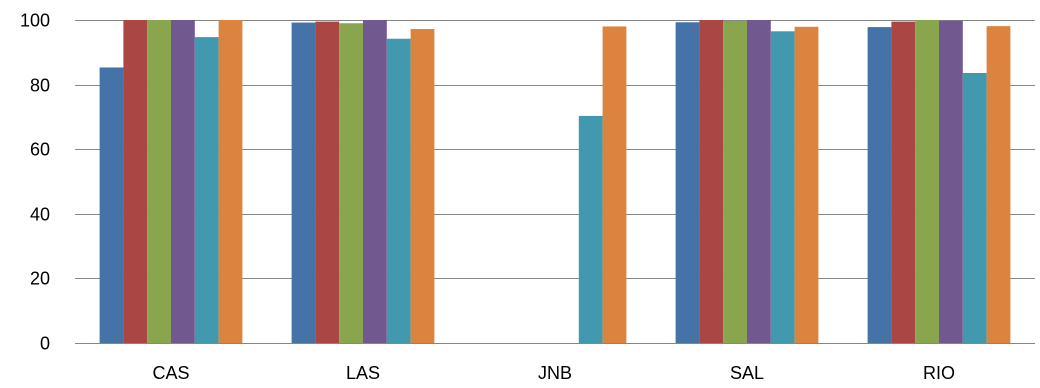 The height and width of the screenshot is (388, 1040). Describe the element at coordinates (363, 373) in the screenshot. I see `x-tick-label-las: LAS` at that location.